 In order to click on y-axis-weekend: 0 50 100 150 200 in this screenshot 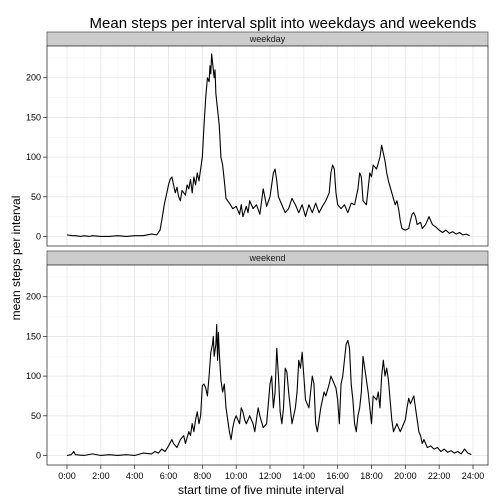, I will do `click(36, 376)`.